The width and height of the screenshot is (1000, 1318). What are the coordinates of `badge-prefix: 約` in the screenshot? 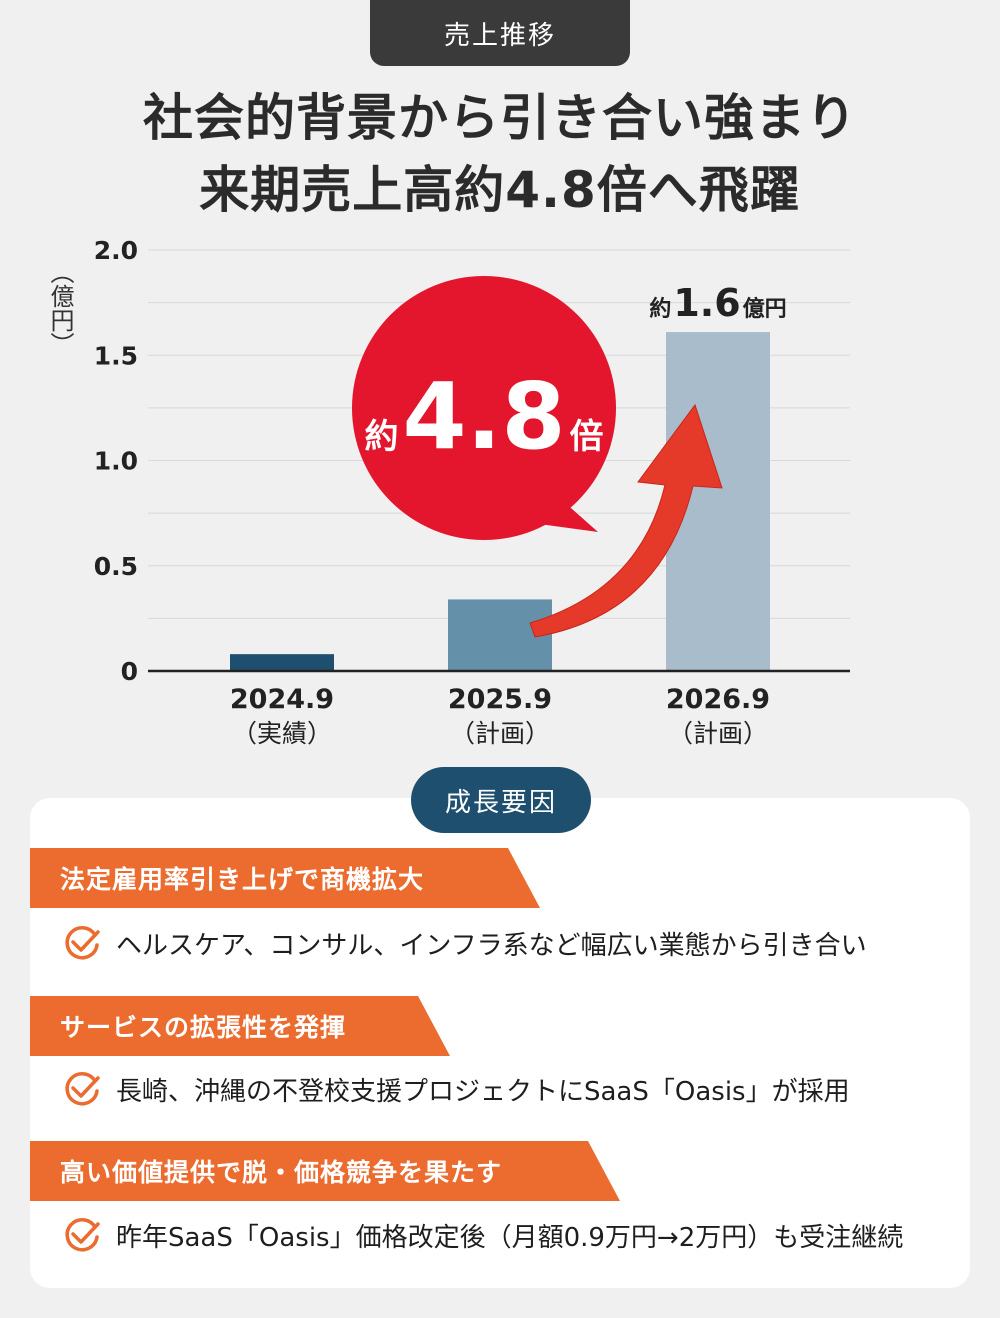 It's located at (382, 437).